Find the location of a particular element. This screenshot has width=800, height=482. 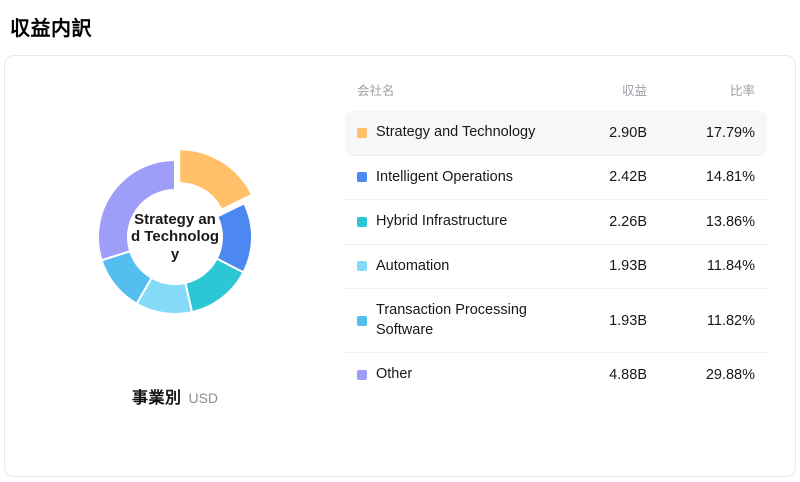

series-name: Transaction Processing Software is located at coordinates (451, 320).